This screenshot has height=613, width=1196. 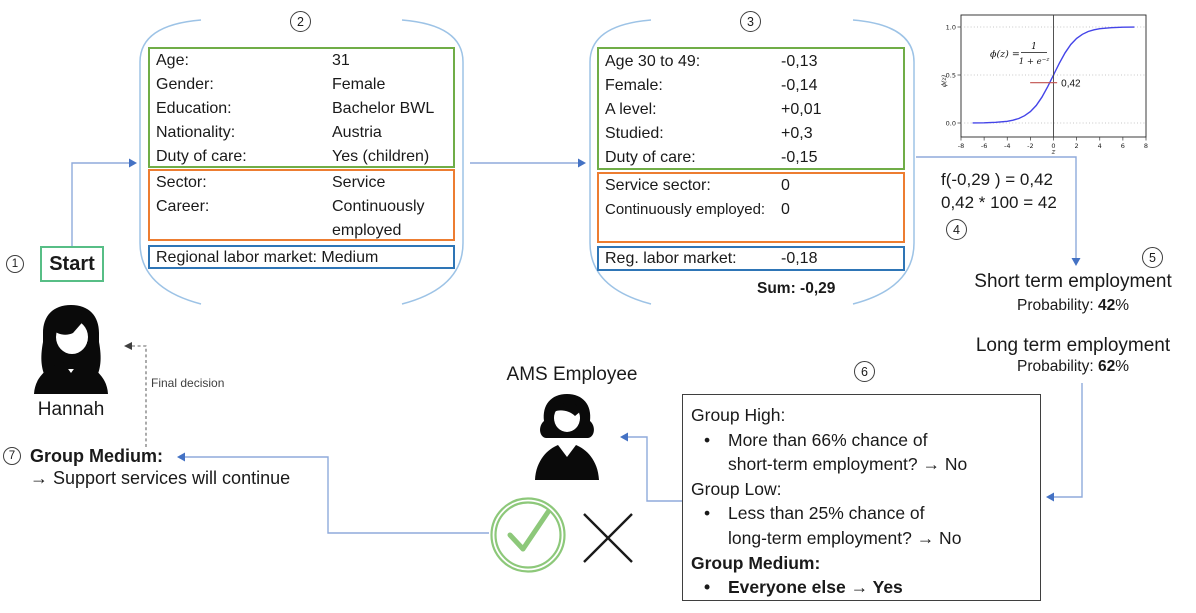 What do you see at coordinates (1005, 54) in the screenshot?
I see `formula-lhs: ϕ(z) =` at bounding box center [1005, 54].